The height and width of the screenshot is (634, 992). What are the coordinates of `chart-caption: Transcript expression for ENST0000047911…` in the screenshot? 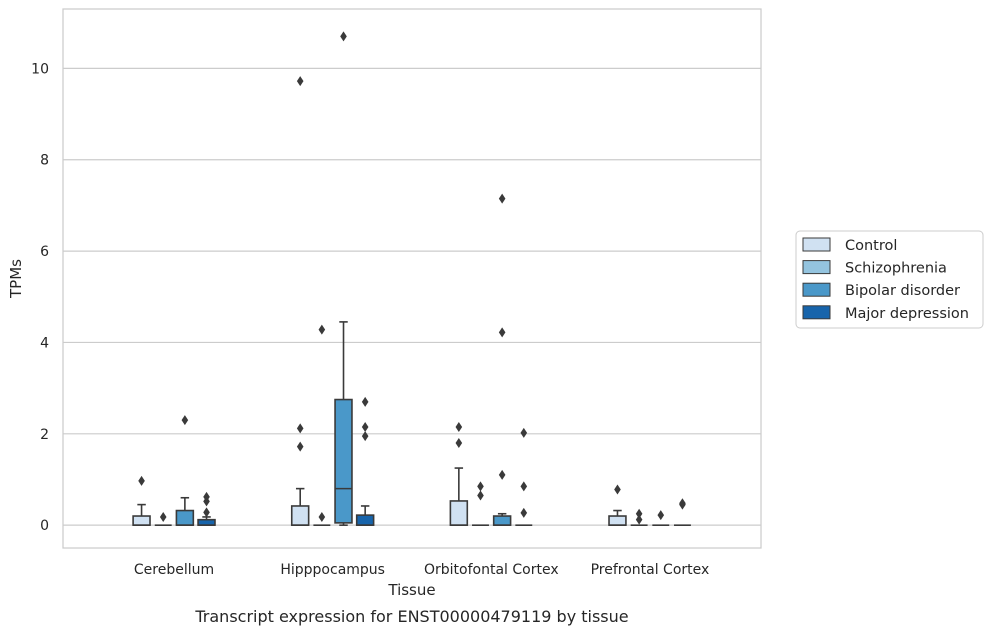 It's located at (411, 616).